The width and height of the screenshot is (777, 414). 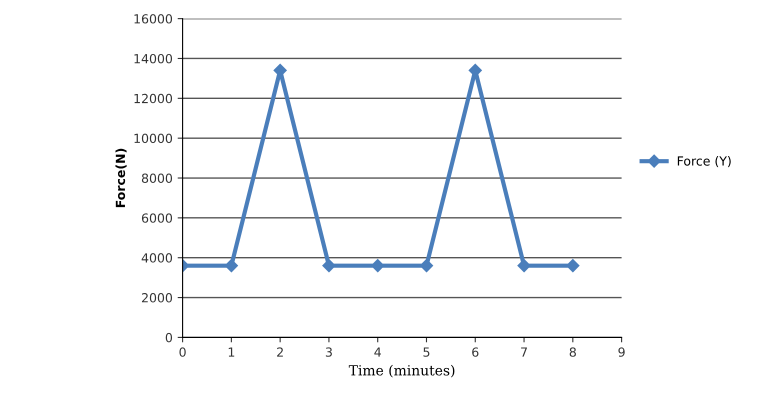 I want to click on y-tick-label: 6000, so click(x=157, y=218).